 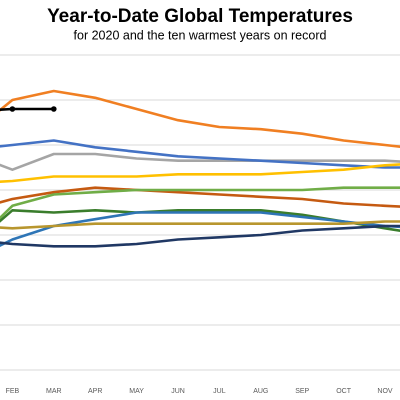 I want to click on x-tick-label: AUG, so click(x=260, y=391).